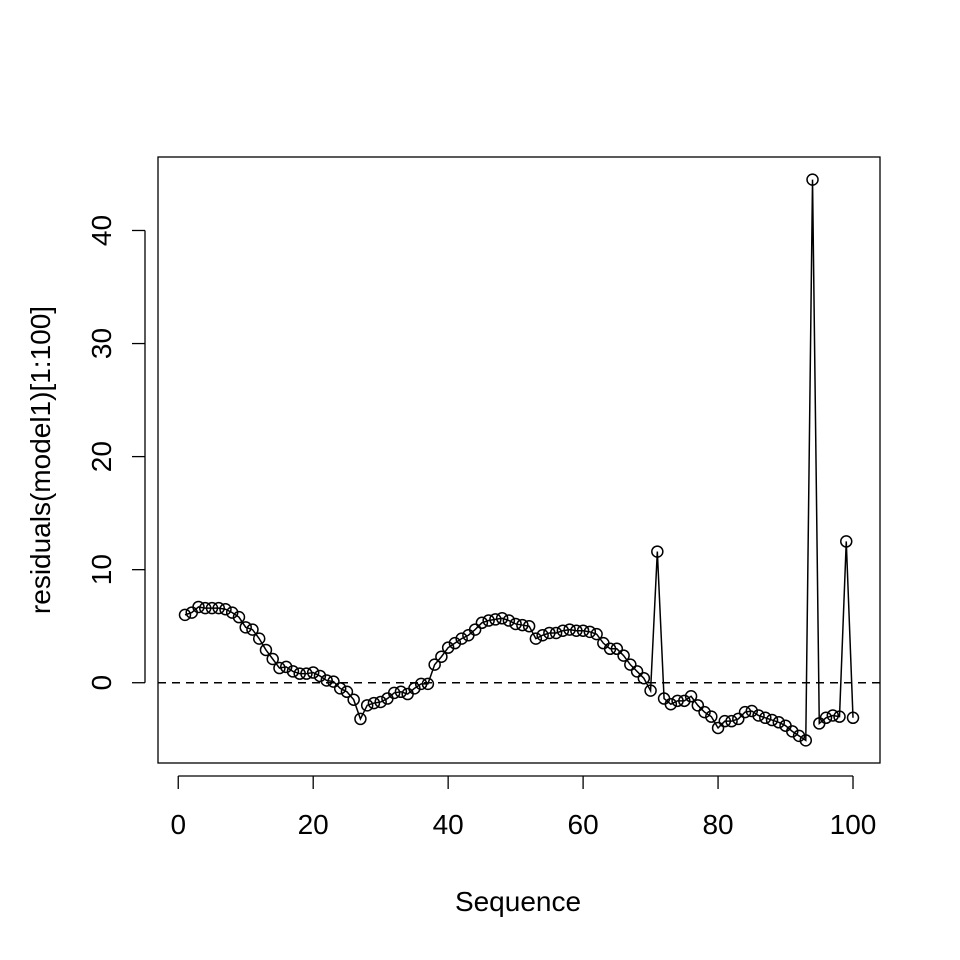 The height and width of the screenshot is (960, 960). I want to click on y-tick-label: 30, so click(101, 343).